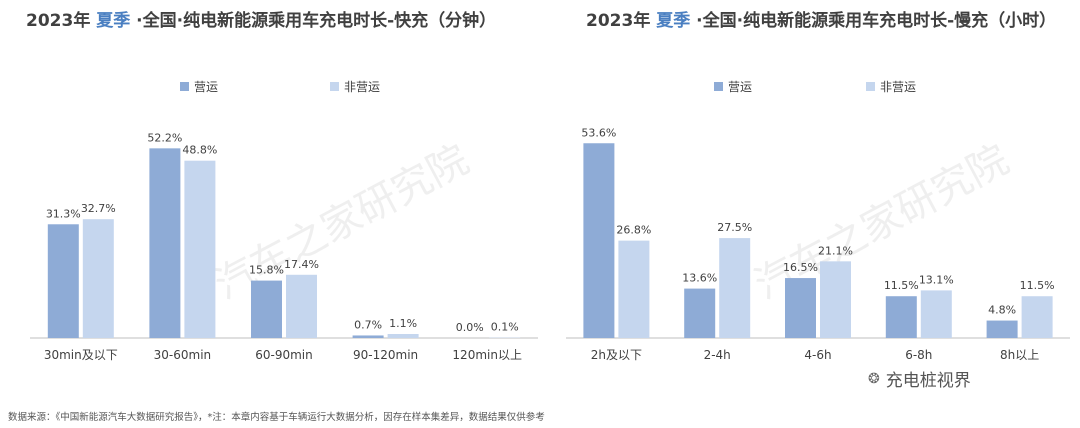 This screenshot has width=1080, height=428. What do you see at coordinates (1019, 355) in the screenshot?
I see `x-tick-label: 8h以上` at bounding box center [1019, 355].